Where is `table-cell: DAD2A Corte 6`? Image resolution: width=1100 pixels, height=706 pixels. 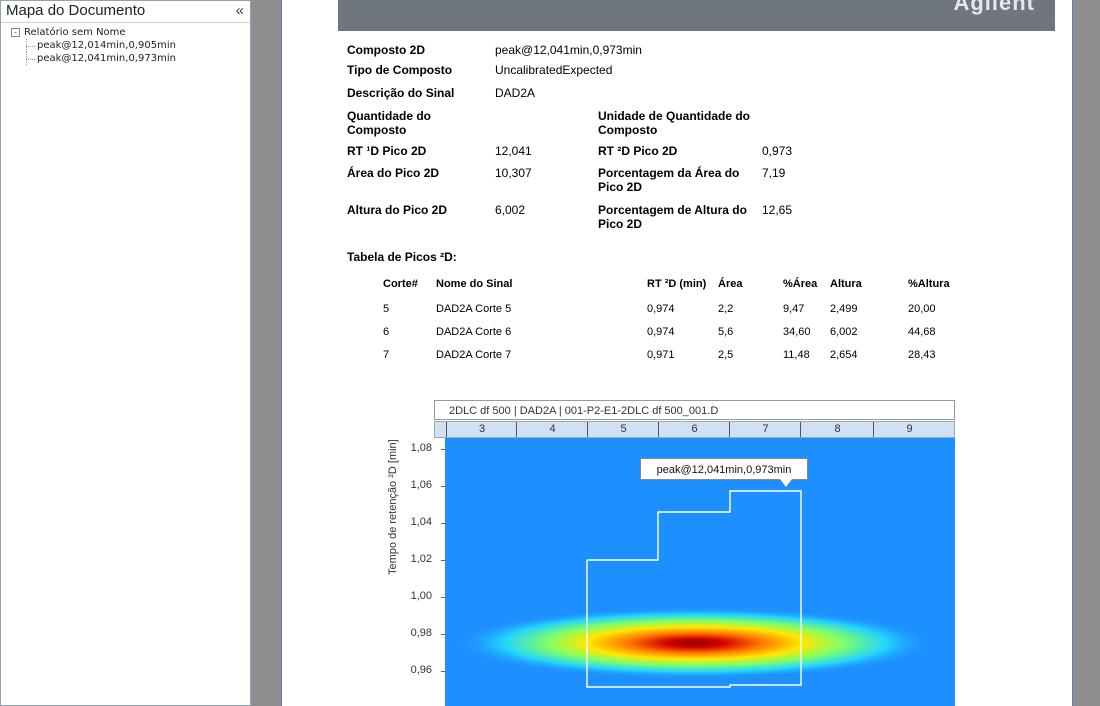 table-cell: DAD2A Corte 6 is located at coordinates (474, 332).